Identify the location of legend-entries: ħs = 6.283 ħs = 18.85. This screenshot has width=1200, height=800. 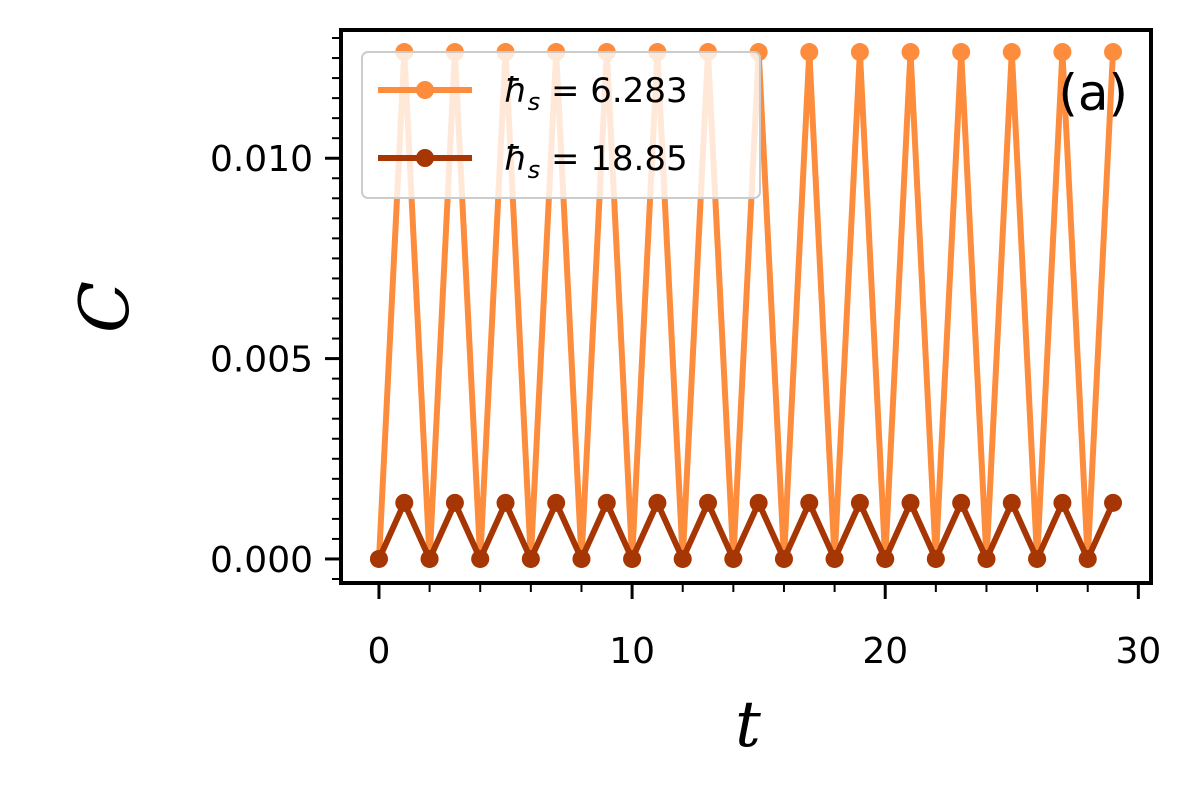
(533, 127).